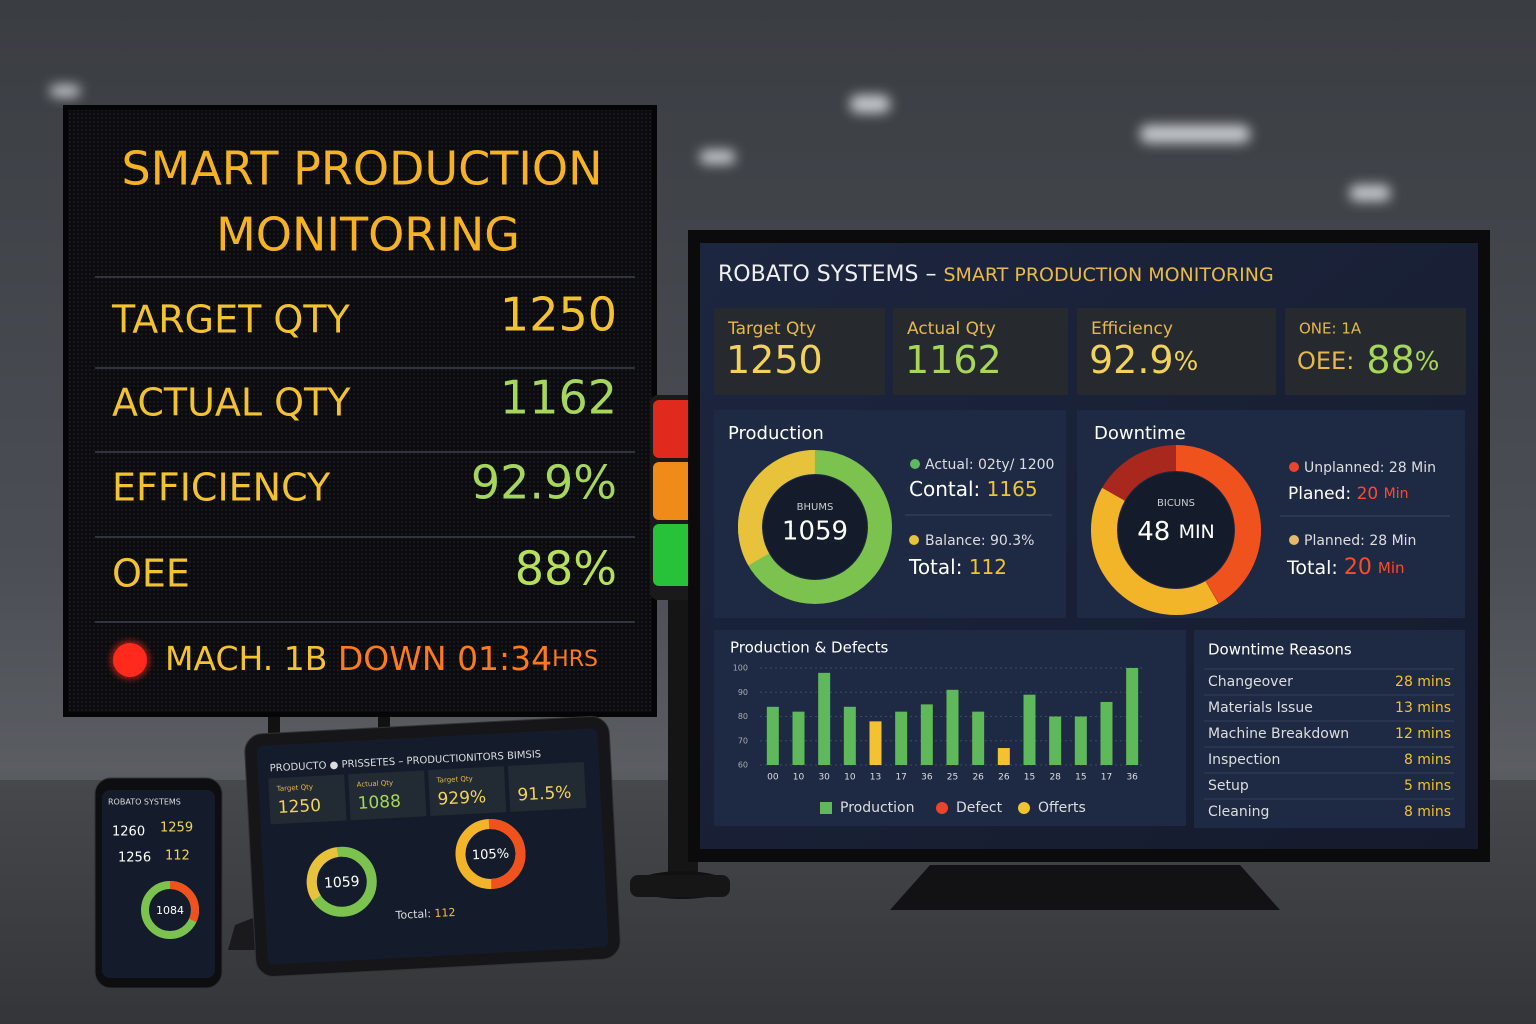 The height and width of the screenshot is (1024, 1536). I want to click on kpi-label: ONE: 1A, so click(1330, 329).